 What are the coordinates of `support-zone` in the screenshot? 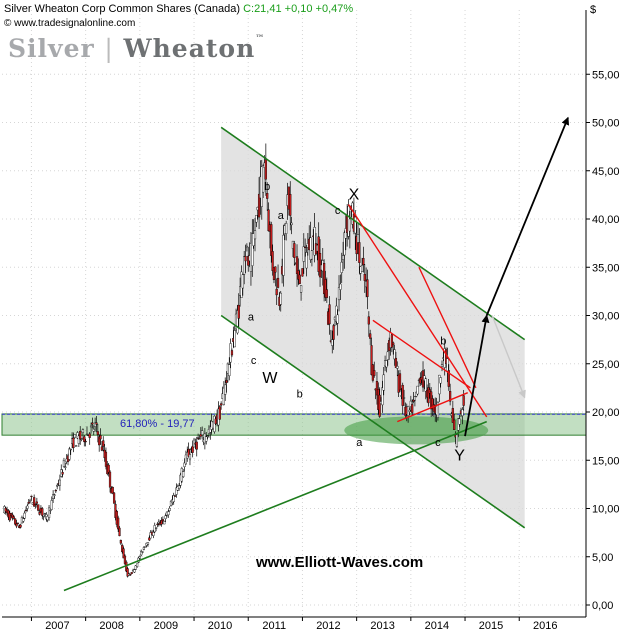 It's located at (294, 424).